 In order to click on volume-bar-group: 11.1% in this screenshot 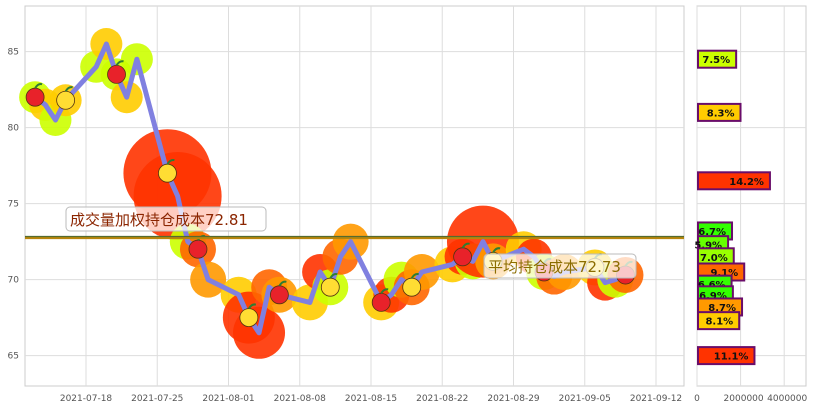, I will do `click(726, 356)`.